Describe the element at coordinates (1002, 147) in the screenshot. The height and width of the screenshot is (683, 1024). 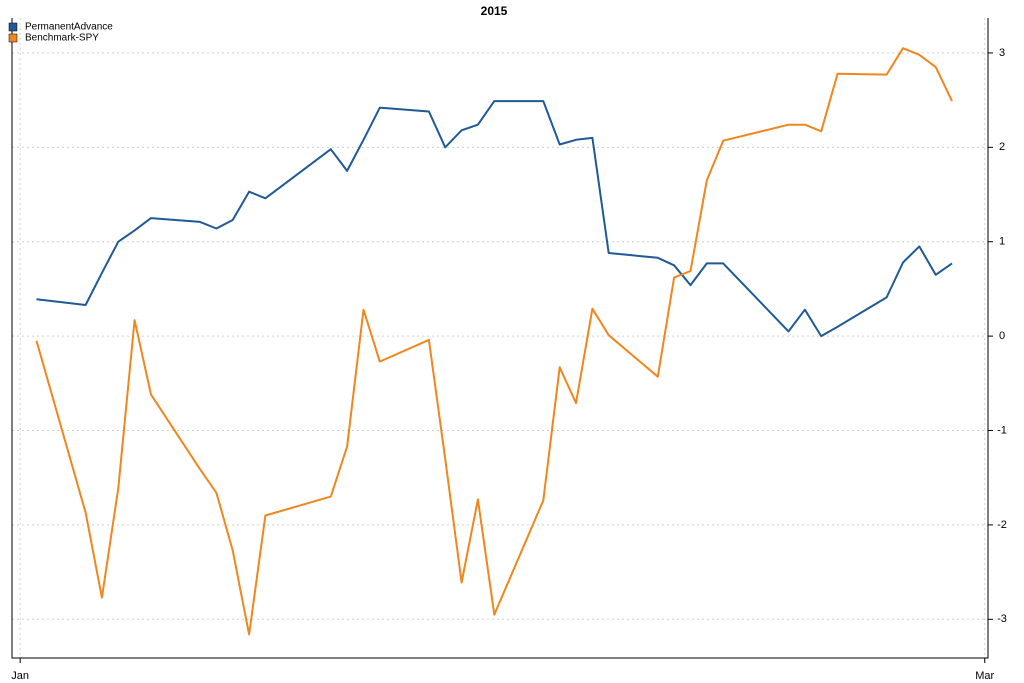
I see `y-tick-label: 2` at that location.